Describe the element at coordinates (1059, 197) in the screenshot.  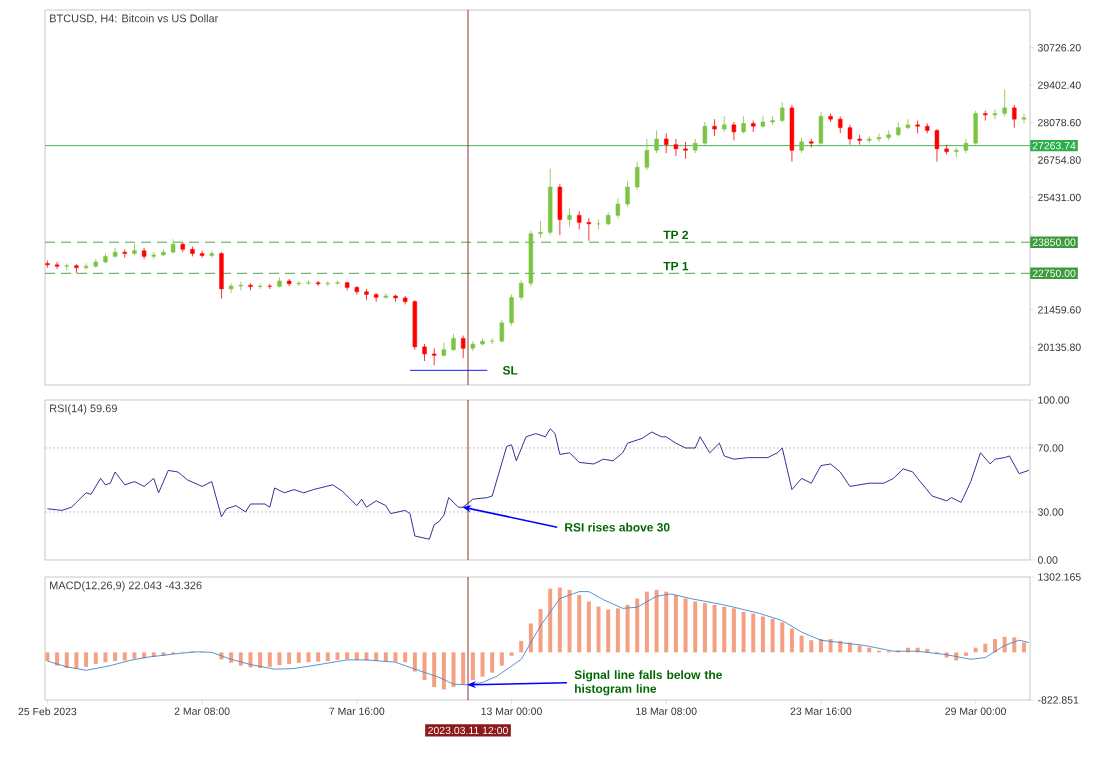
I see `y-tick-label: 25431.00` at that location.